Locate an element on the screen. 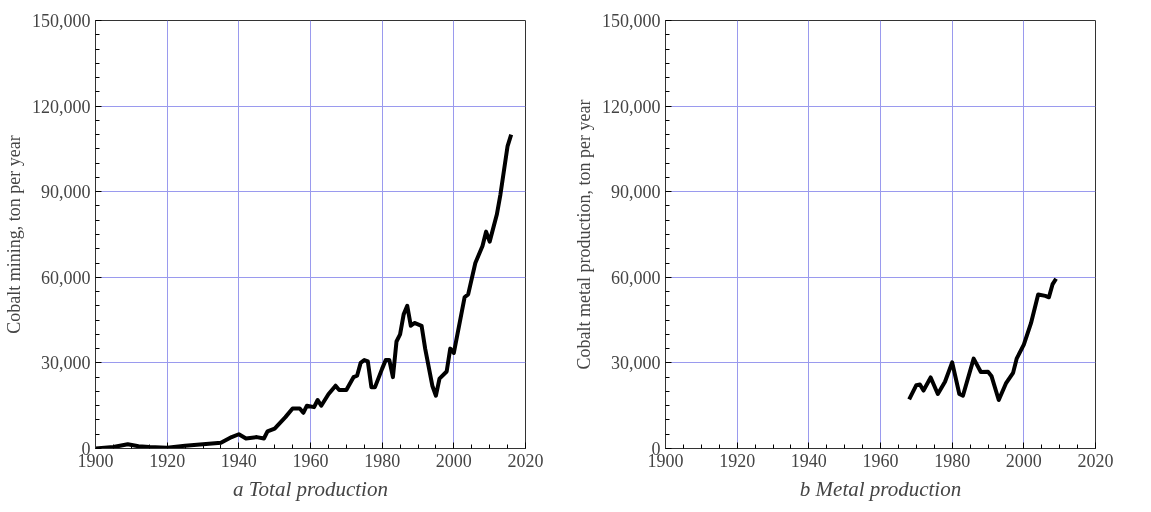 The image size is (1151, 512). y-axis-title: Cobalt mining, ton per year is located at coordinates (14, 234).